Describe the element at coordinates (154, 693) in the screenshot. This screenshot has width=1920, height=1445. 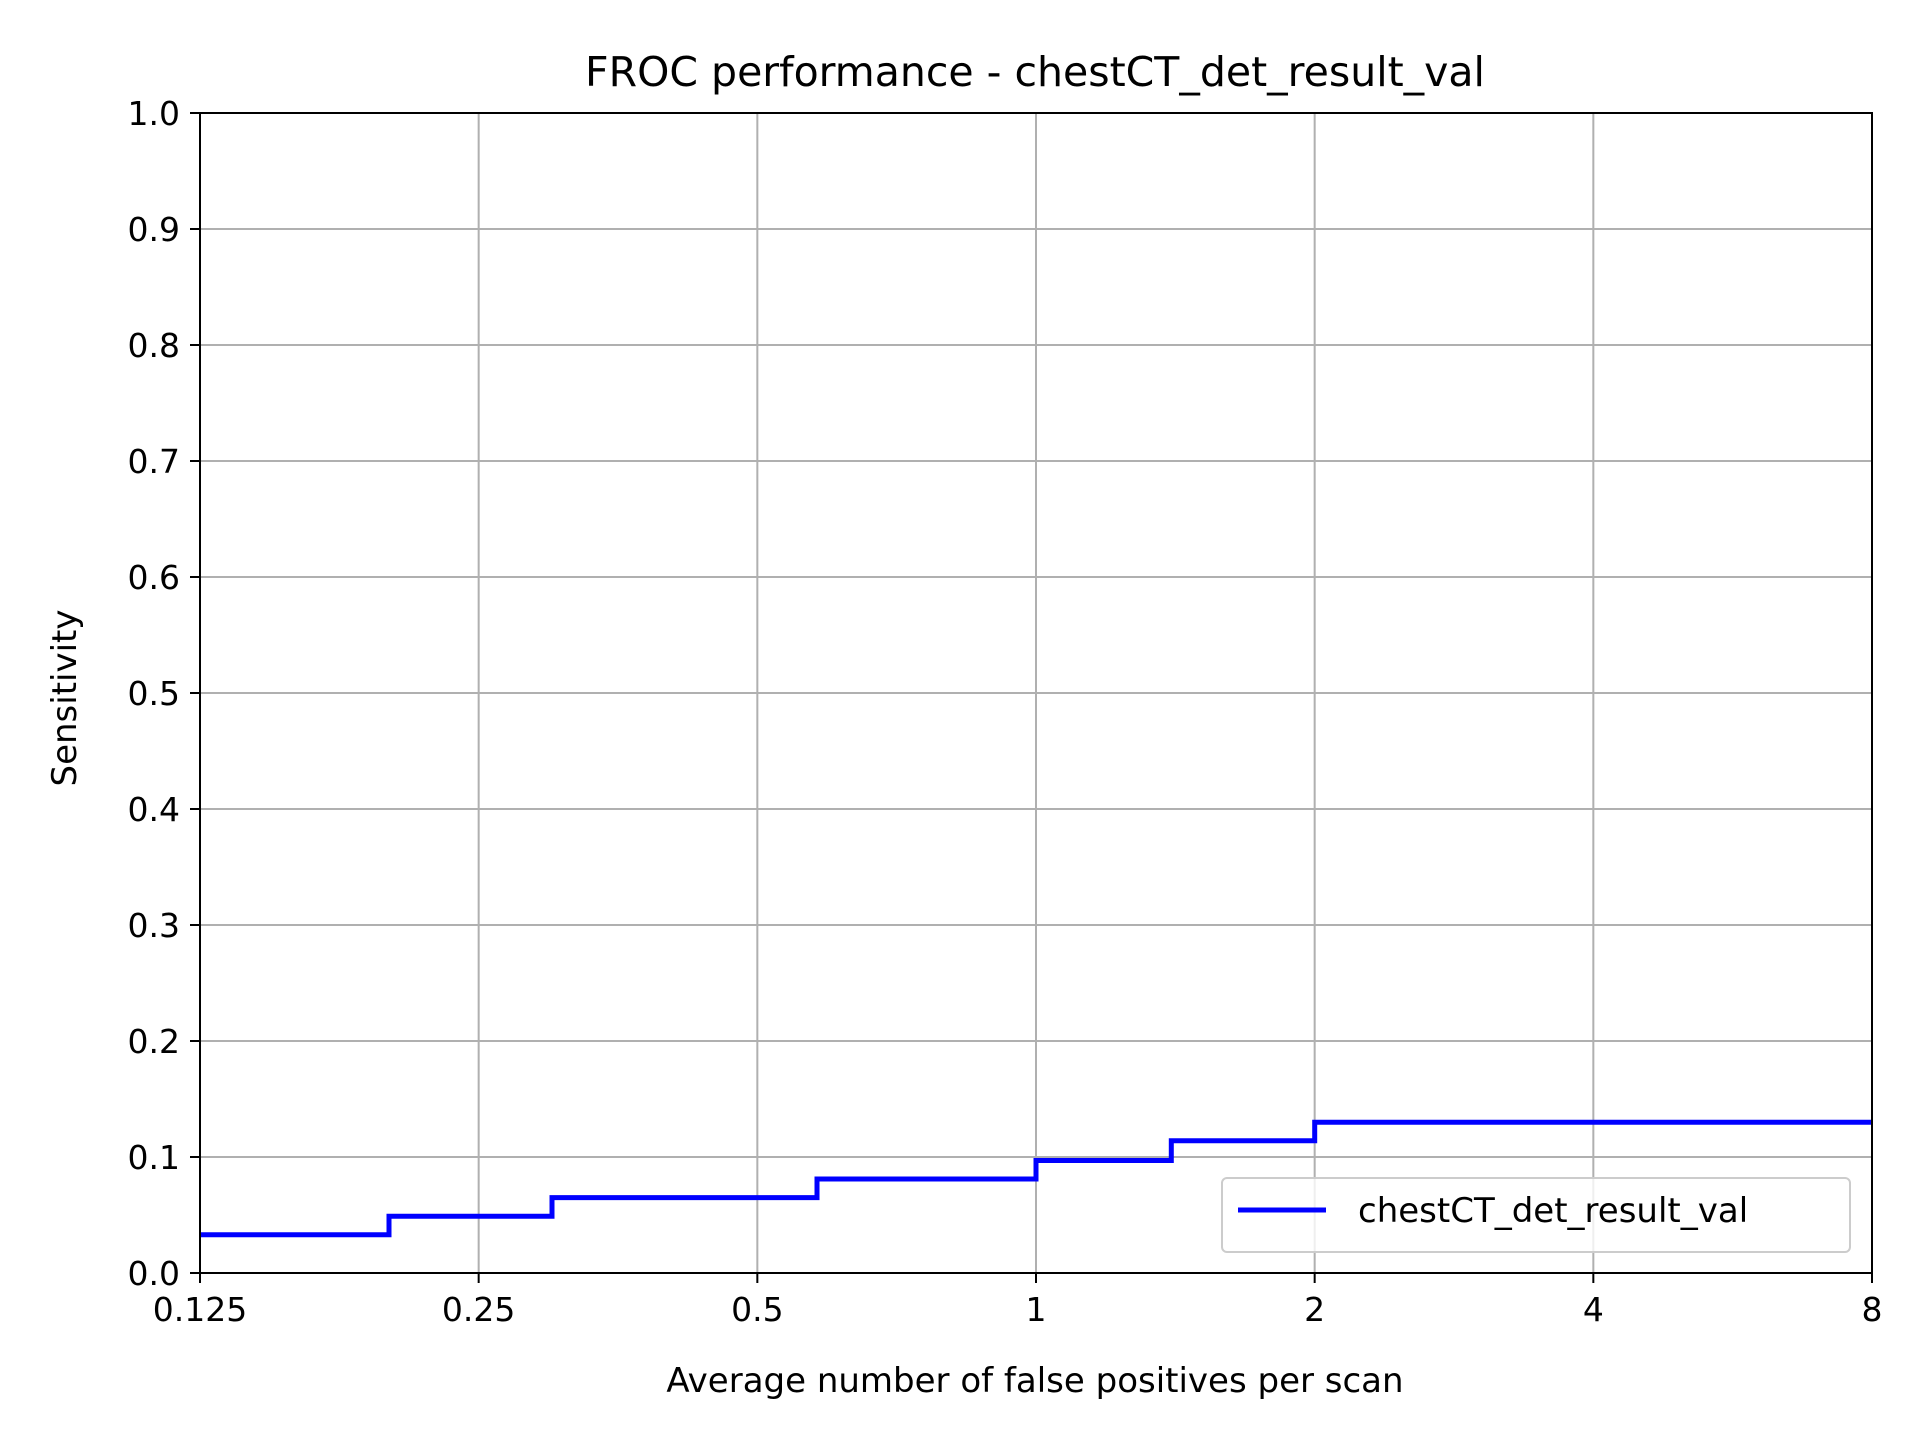
I see `y-tick-label: 0.5` at that location.